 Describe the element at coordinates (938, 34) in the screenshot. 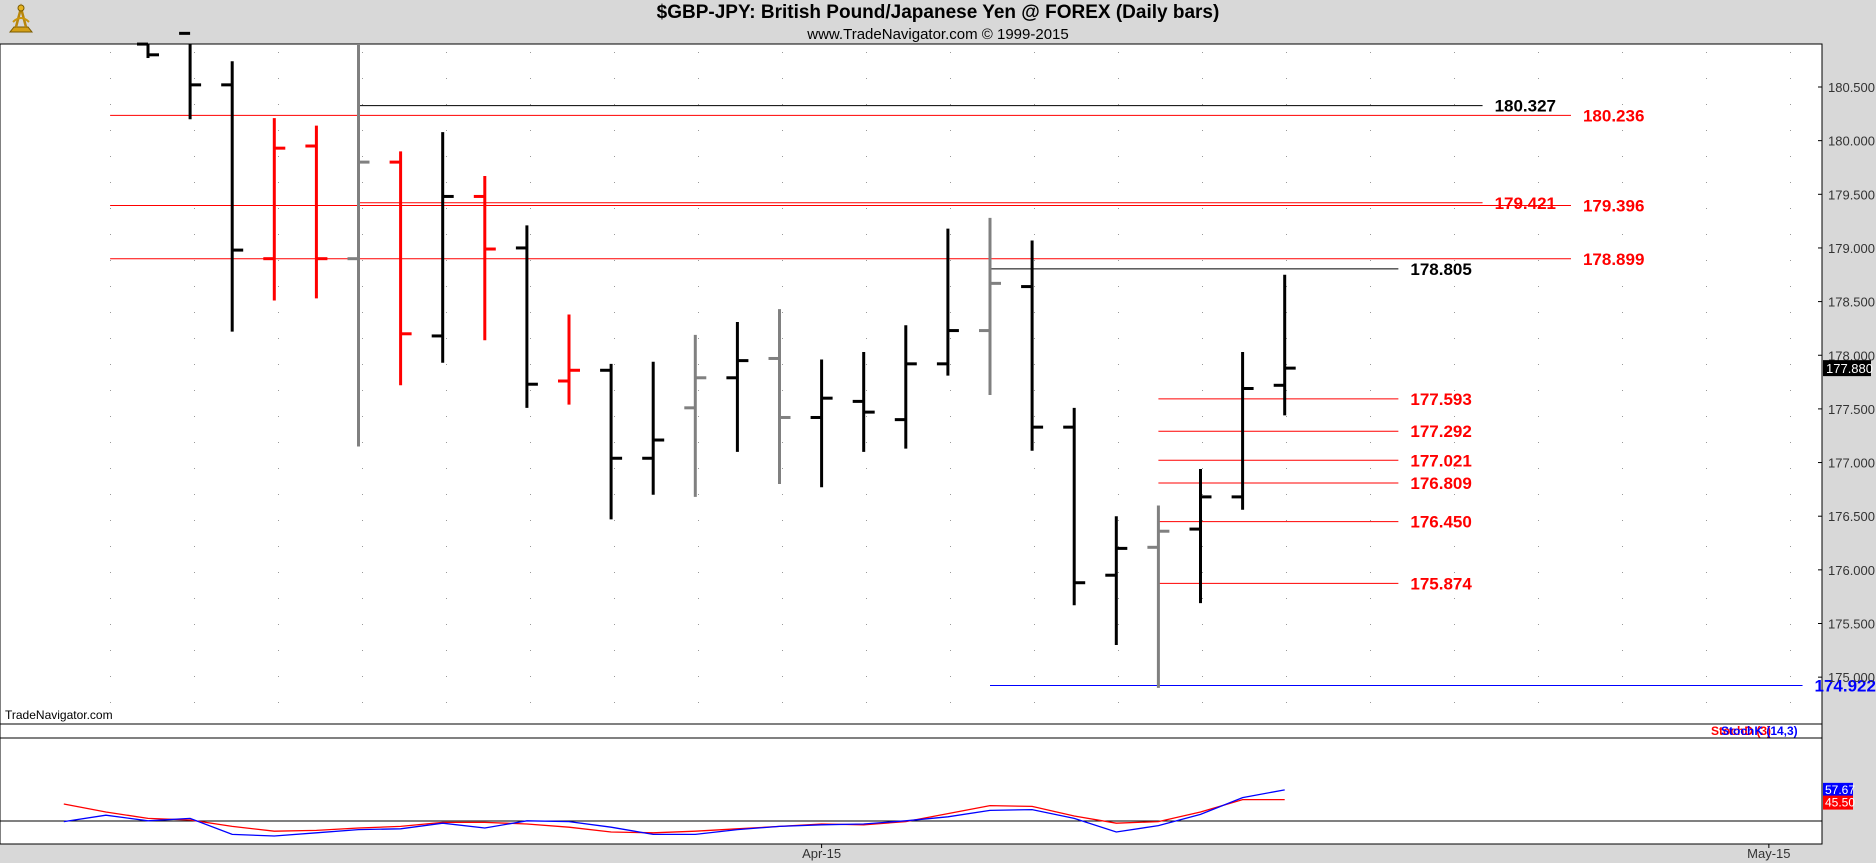

I see `copyright-notice: www.TradeNavigator.com © 1999-2015` at that location.